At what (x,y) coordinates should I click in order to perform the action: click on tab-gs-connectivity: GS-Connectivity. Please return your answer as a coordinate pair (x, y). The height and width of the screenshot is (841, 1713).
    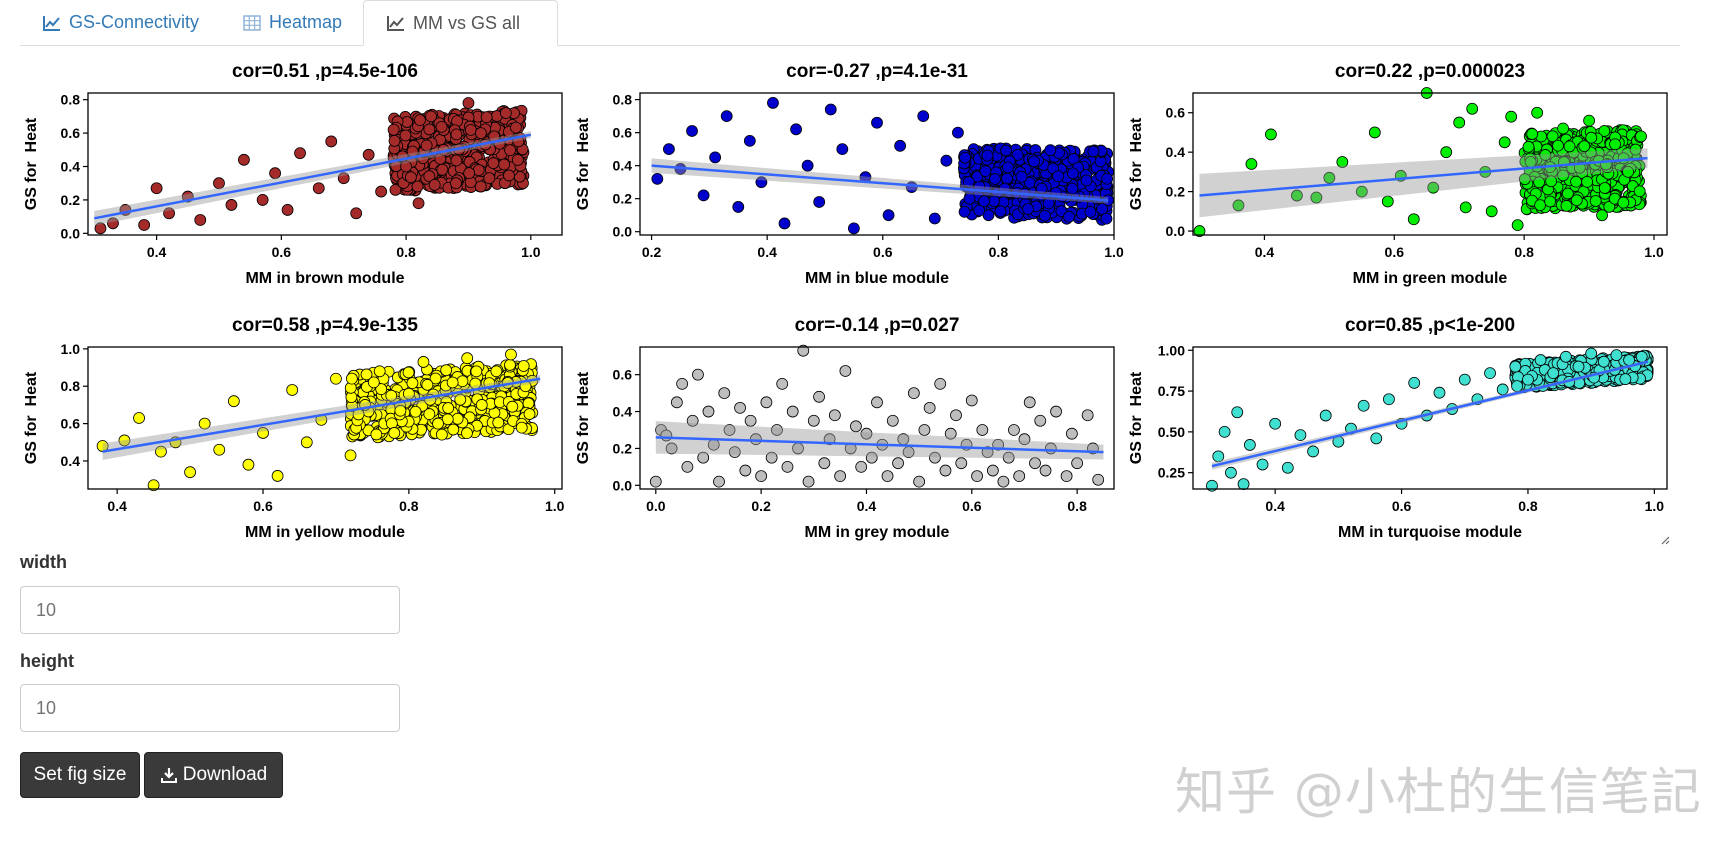
    Looking at the image, I should click on (120, 22).